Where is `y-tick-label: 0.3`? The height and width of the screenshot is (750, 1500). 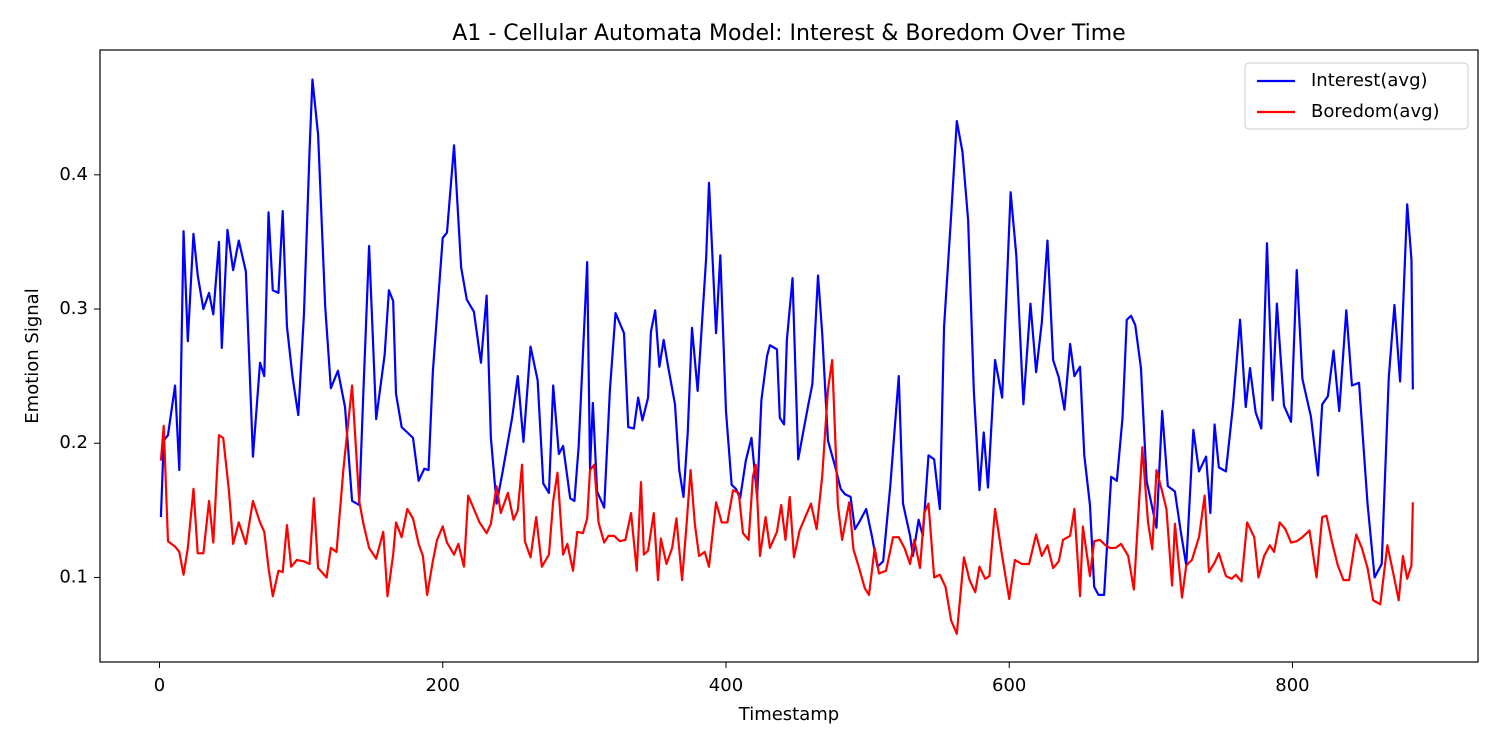 y-tick-label: 0.3 is located at coordinates (73, 308).